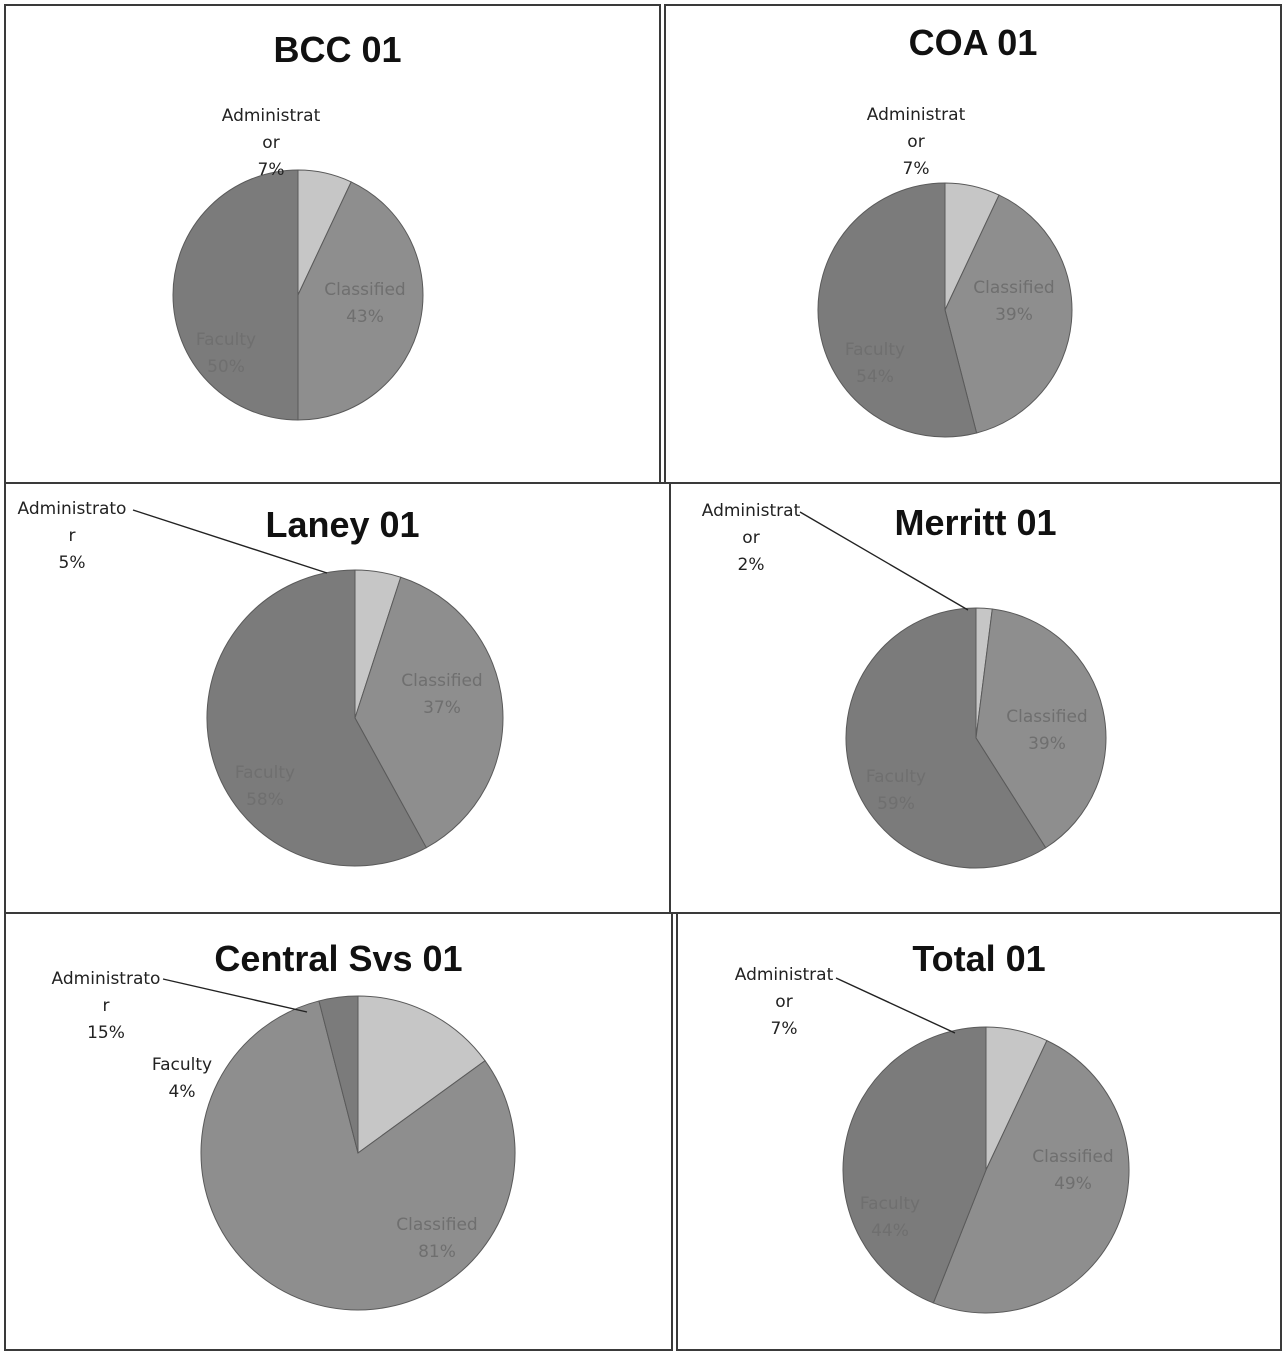 This screenshot has width=1286, height=1355. Describe the element at coordinates (182, 1078) in the screenshot. I see `slice-label-faculty: Faculty 4%` at that location.